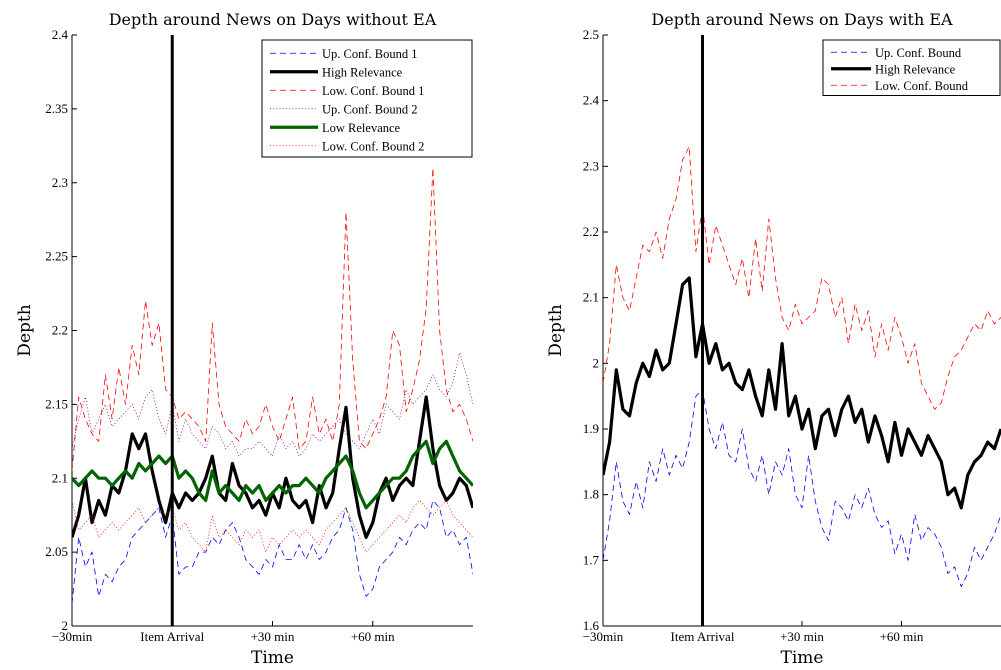 Image resolution: width=1001 pixels, height=670 pixels. I want to click on legend-box, so click(367, 98).